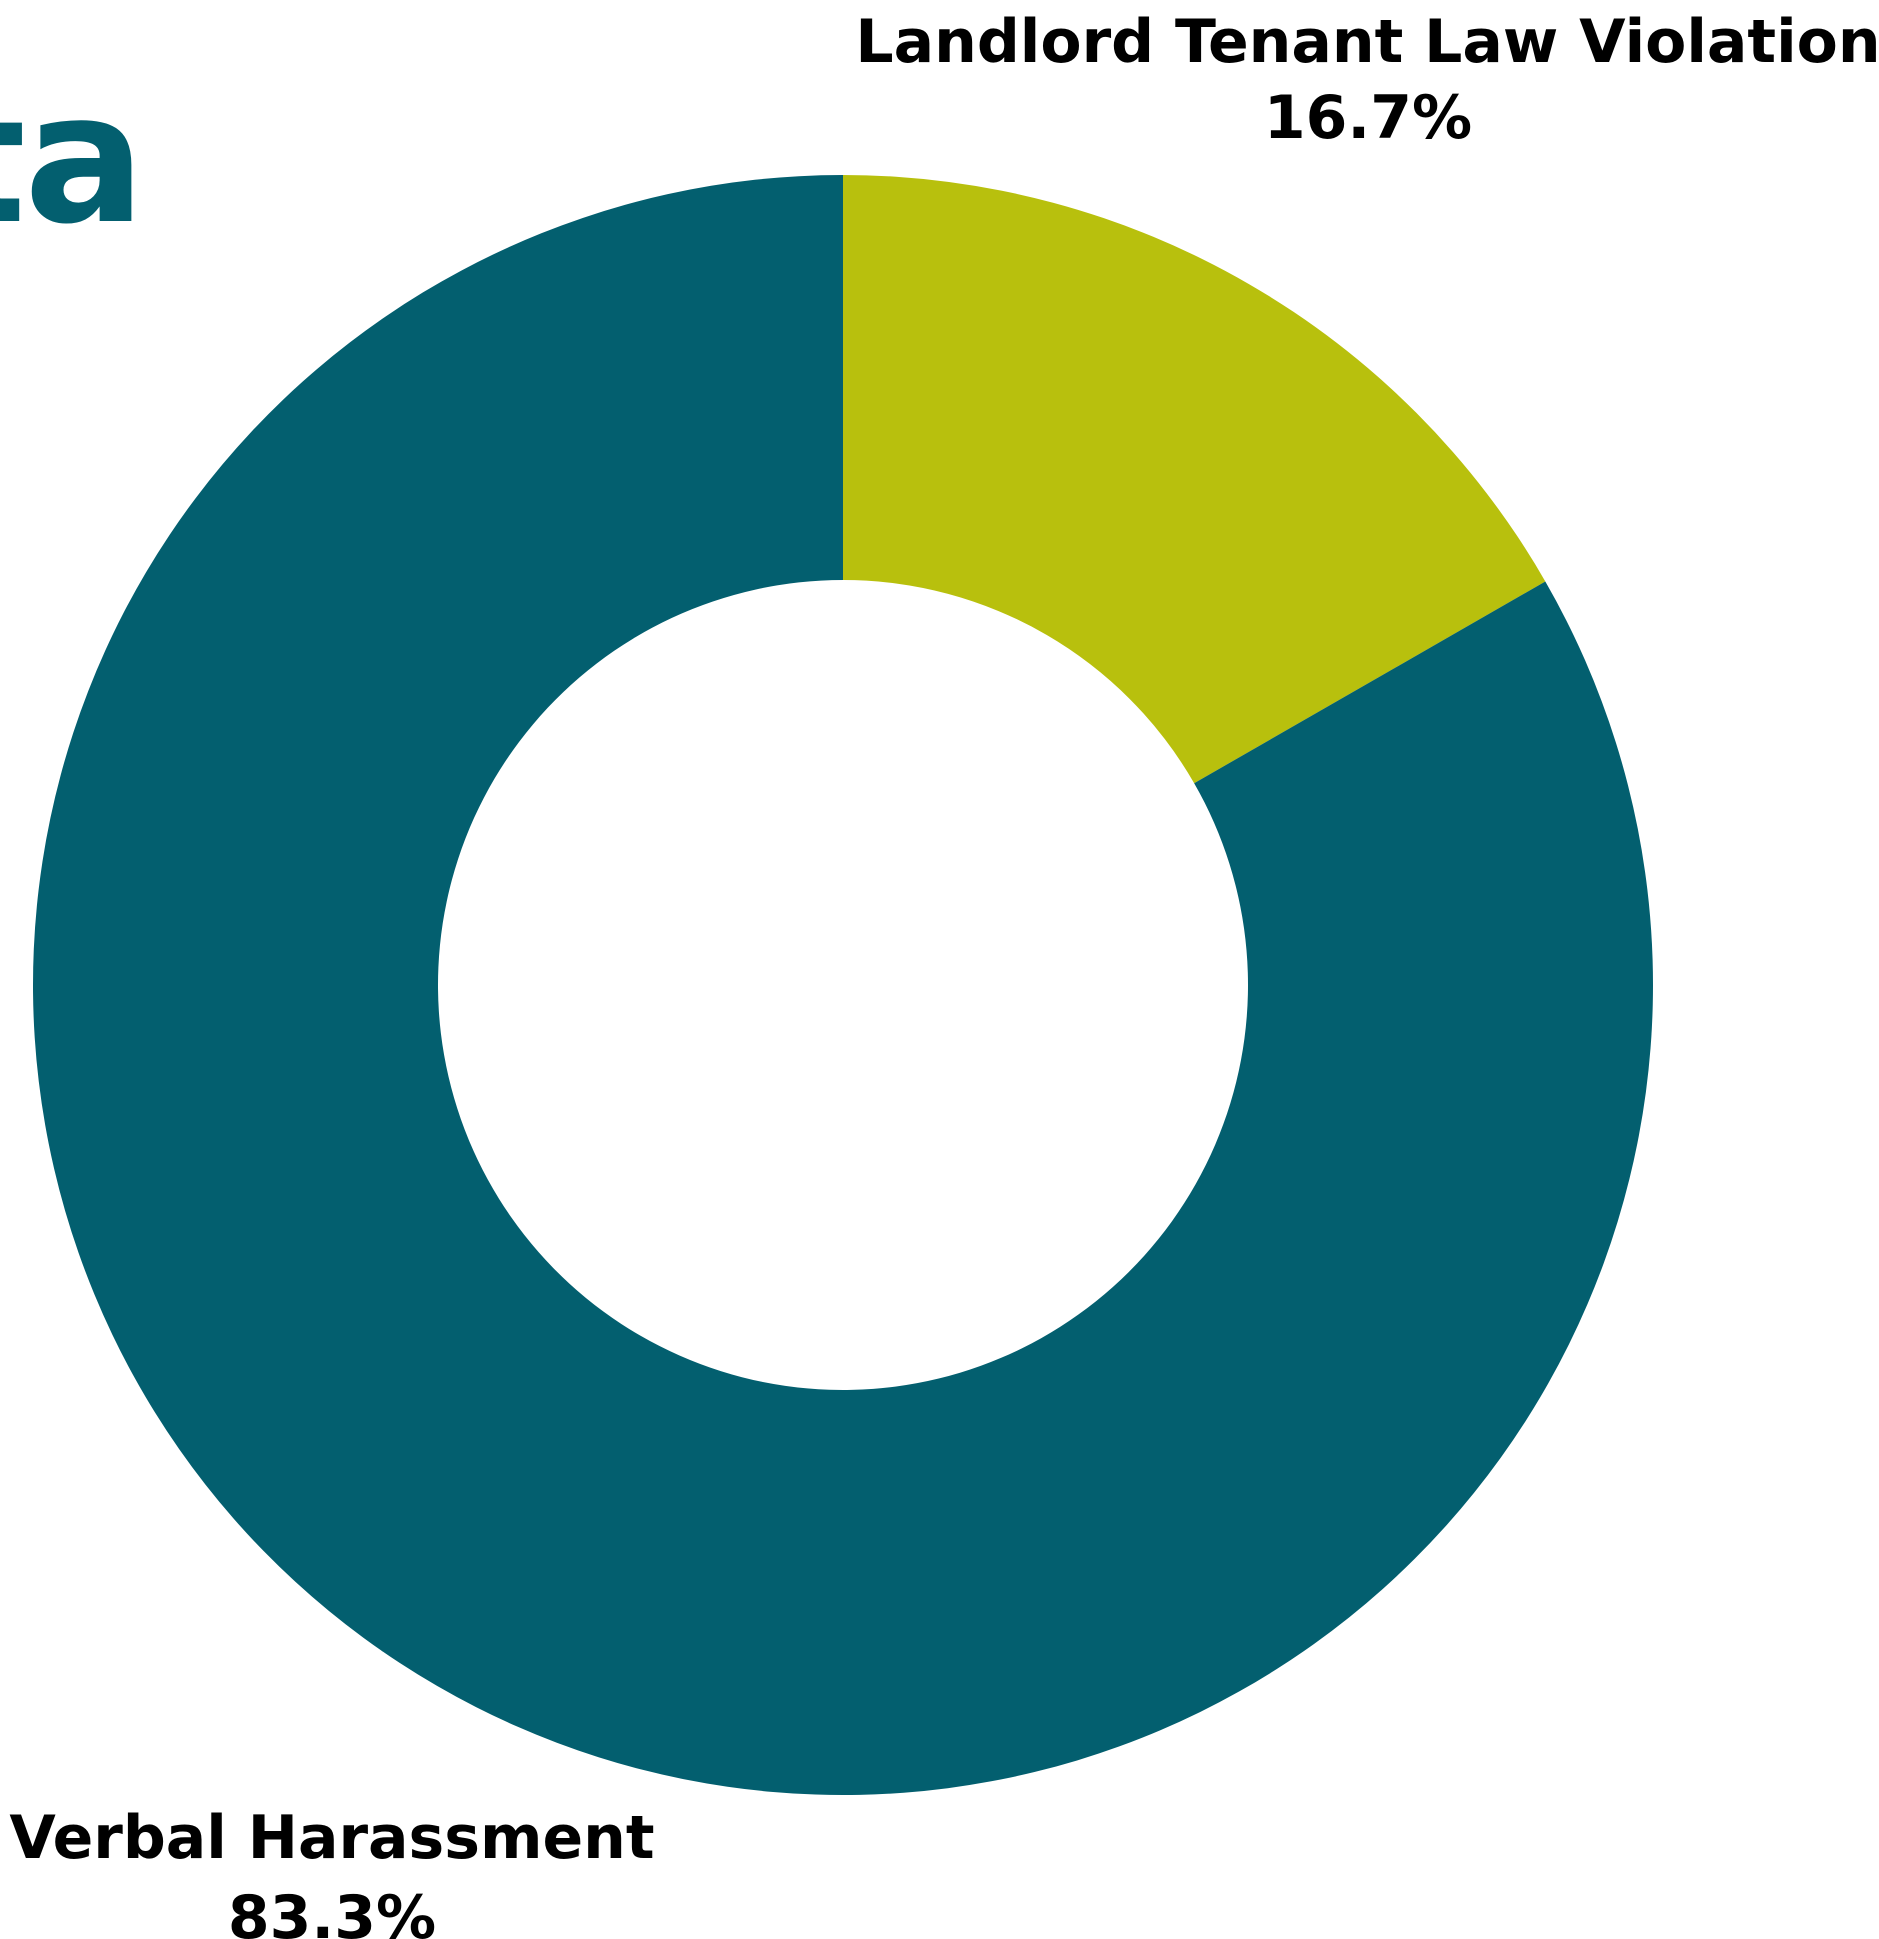 This screenshot has height=1939, width=1879. I want to click on slice-label-verbal-harassment: Verbal Harassment, so click(331, 1838).